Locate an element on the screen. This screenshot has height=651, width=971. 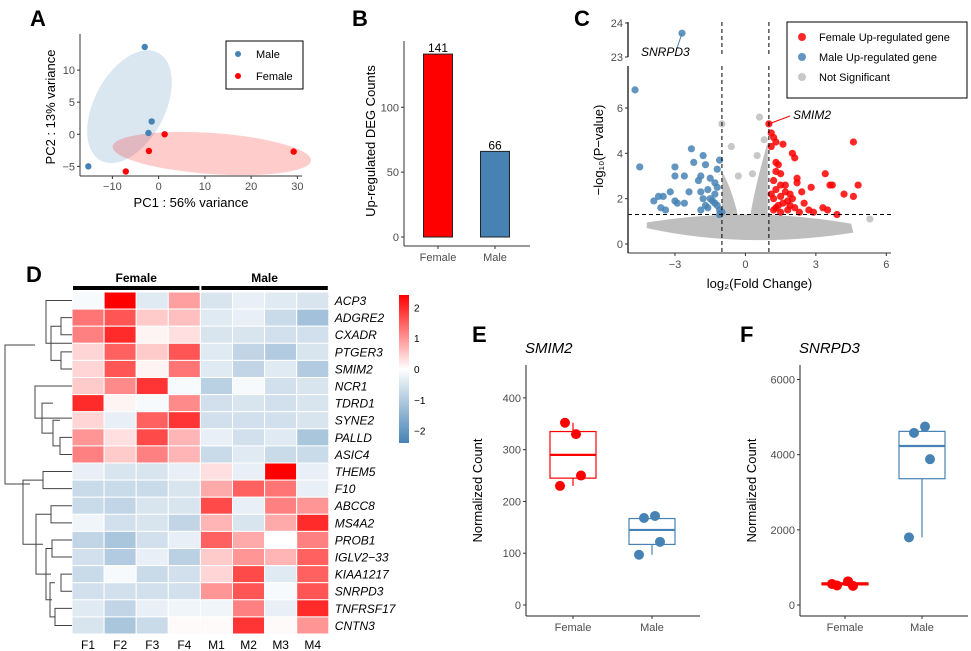
row-label: THEM5 is located at coordinates (355, 472).